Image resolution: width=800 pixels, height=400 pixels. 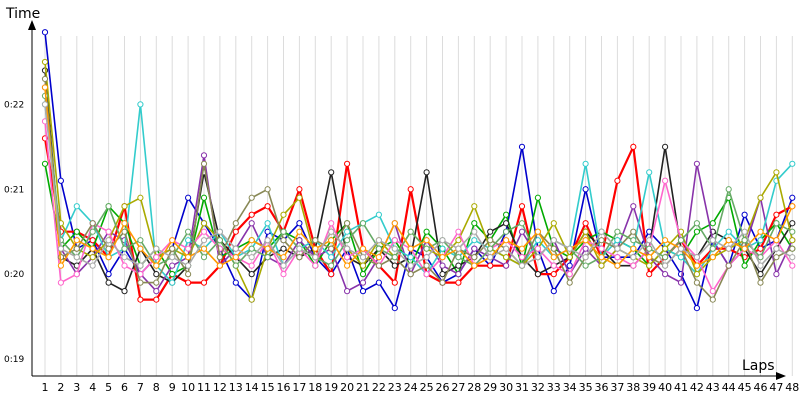 I want to click on x-tick-label: 38, so click(x=633, y=387).